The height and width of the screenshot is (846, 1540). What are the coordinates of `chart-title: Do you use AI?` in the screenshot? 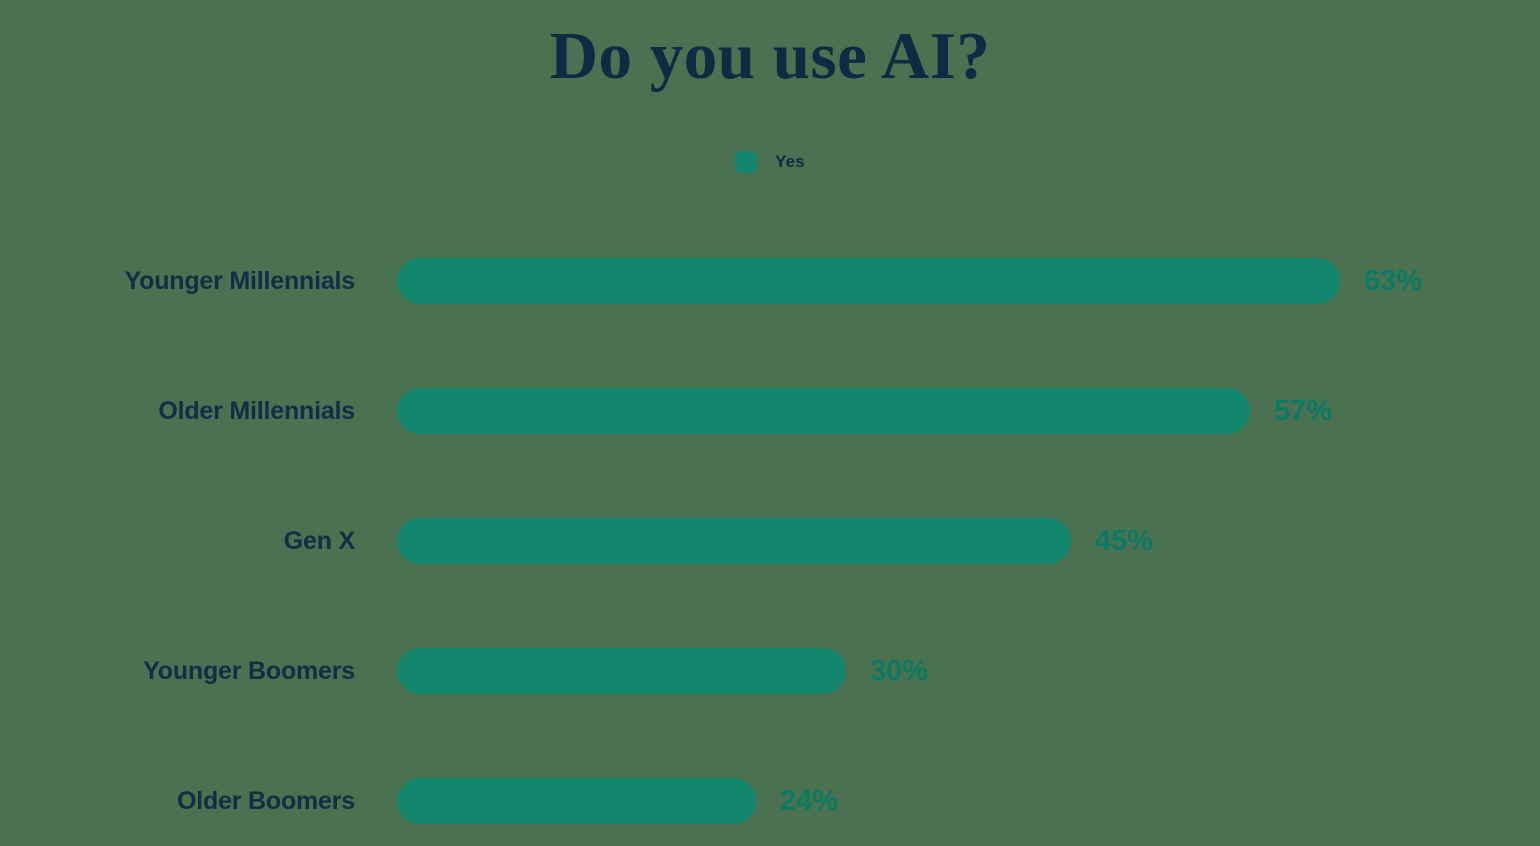 It's located at (770, 56).